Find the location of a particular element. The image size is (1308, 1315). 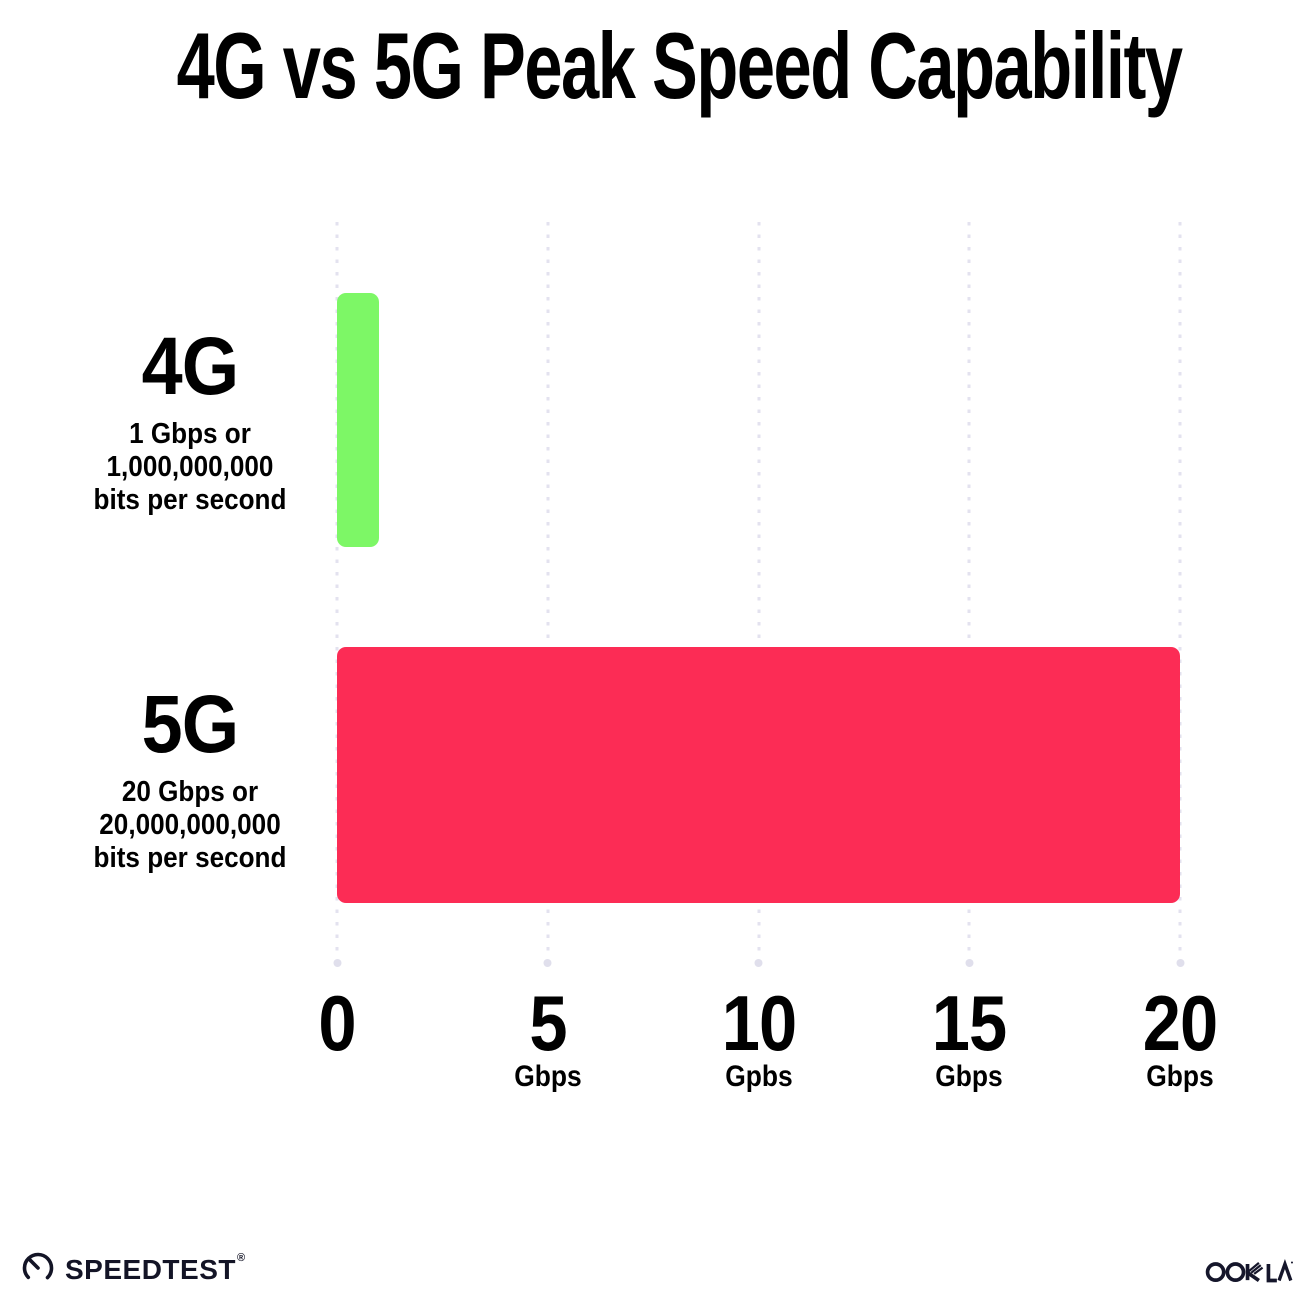

x-tick-5: 5 Gbps is located at coordinates (547, 1038).